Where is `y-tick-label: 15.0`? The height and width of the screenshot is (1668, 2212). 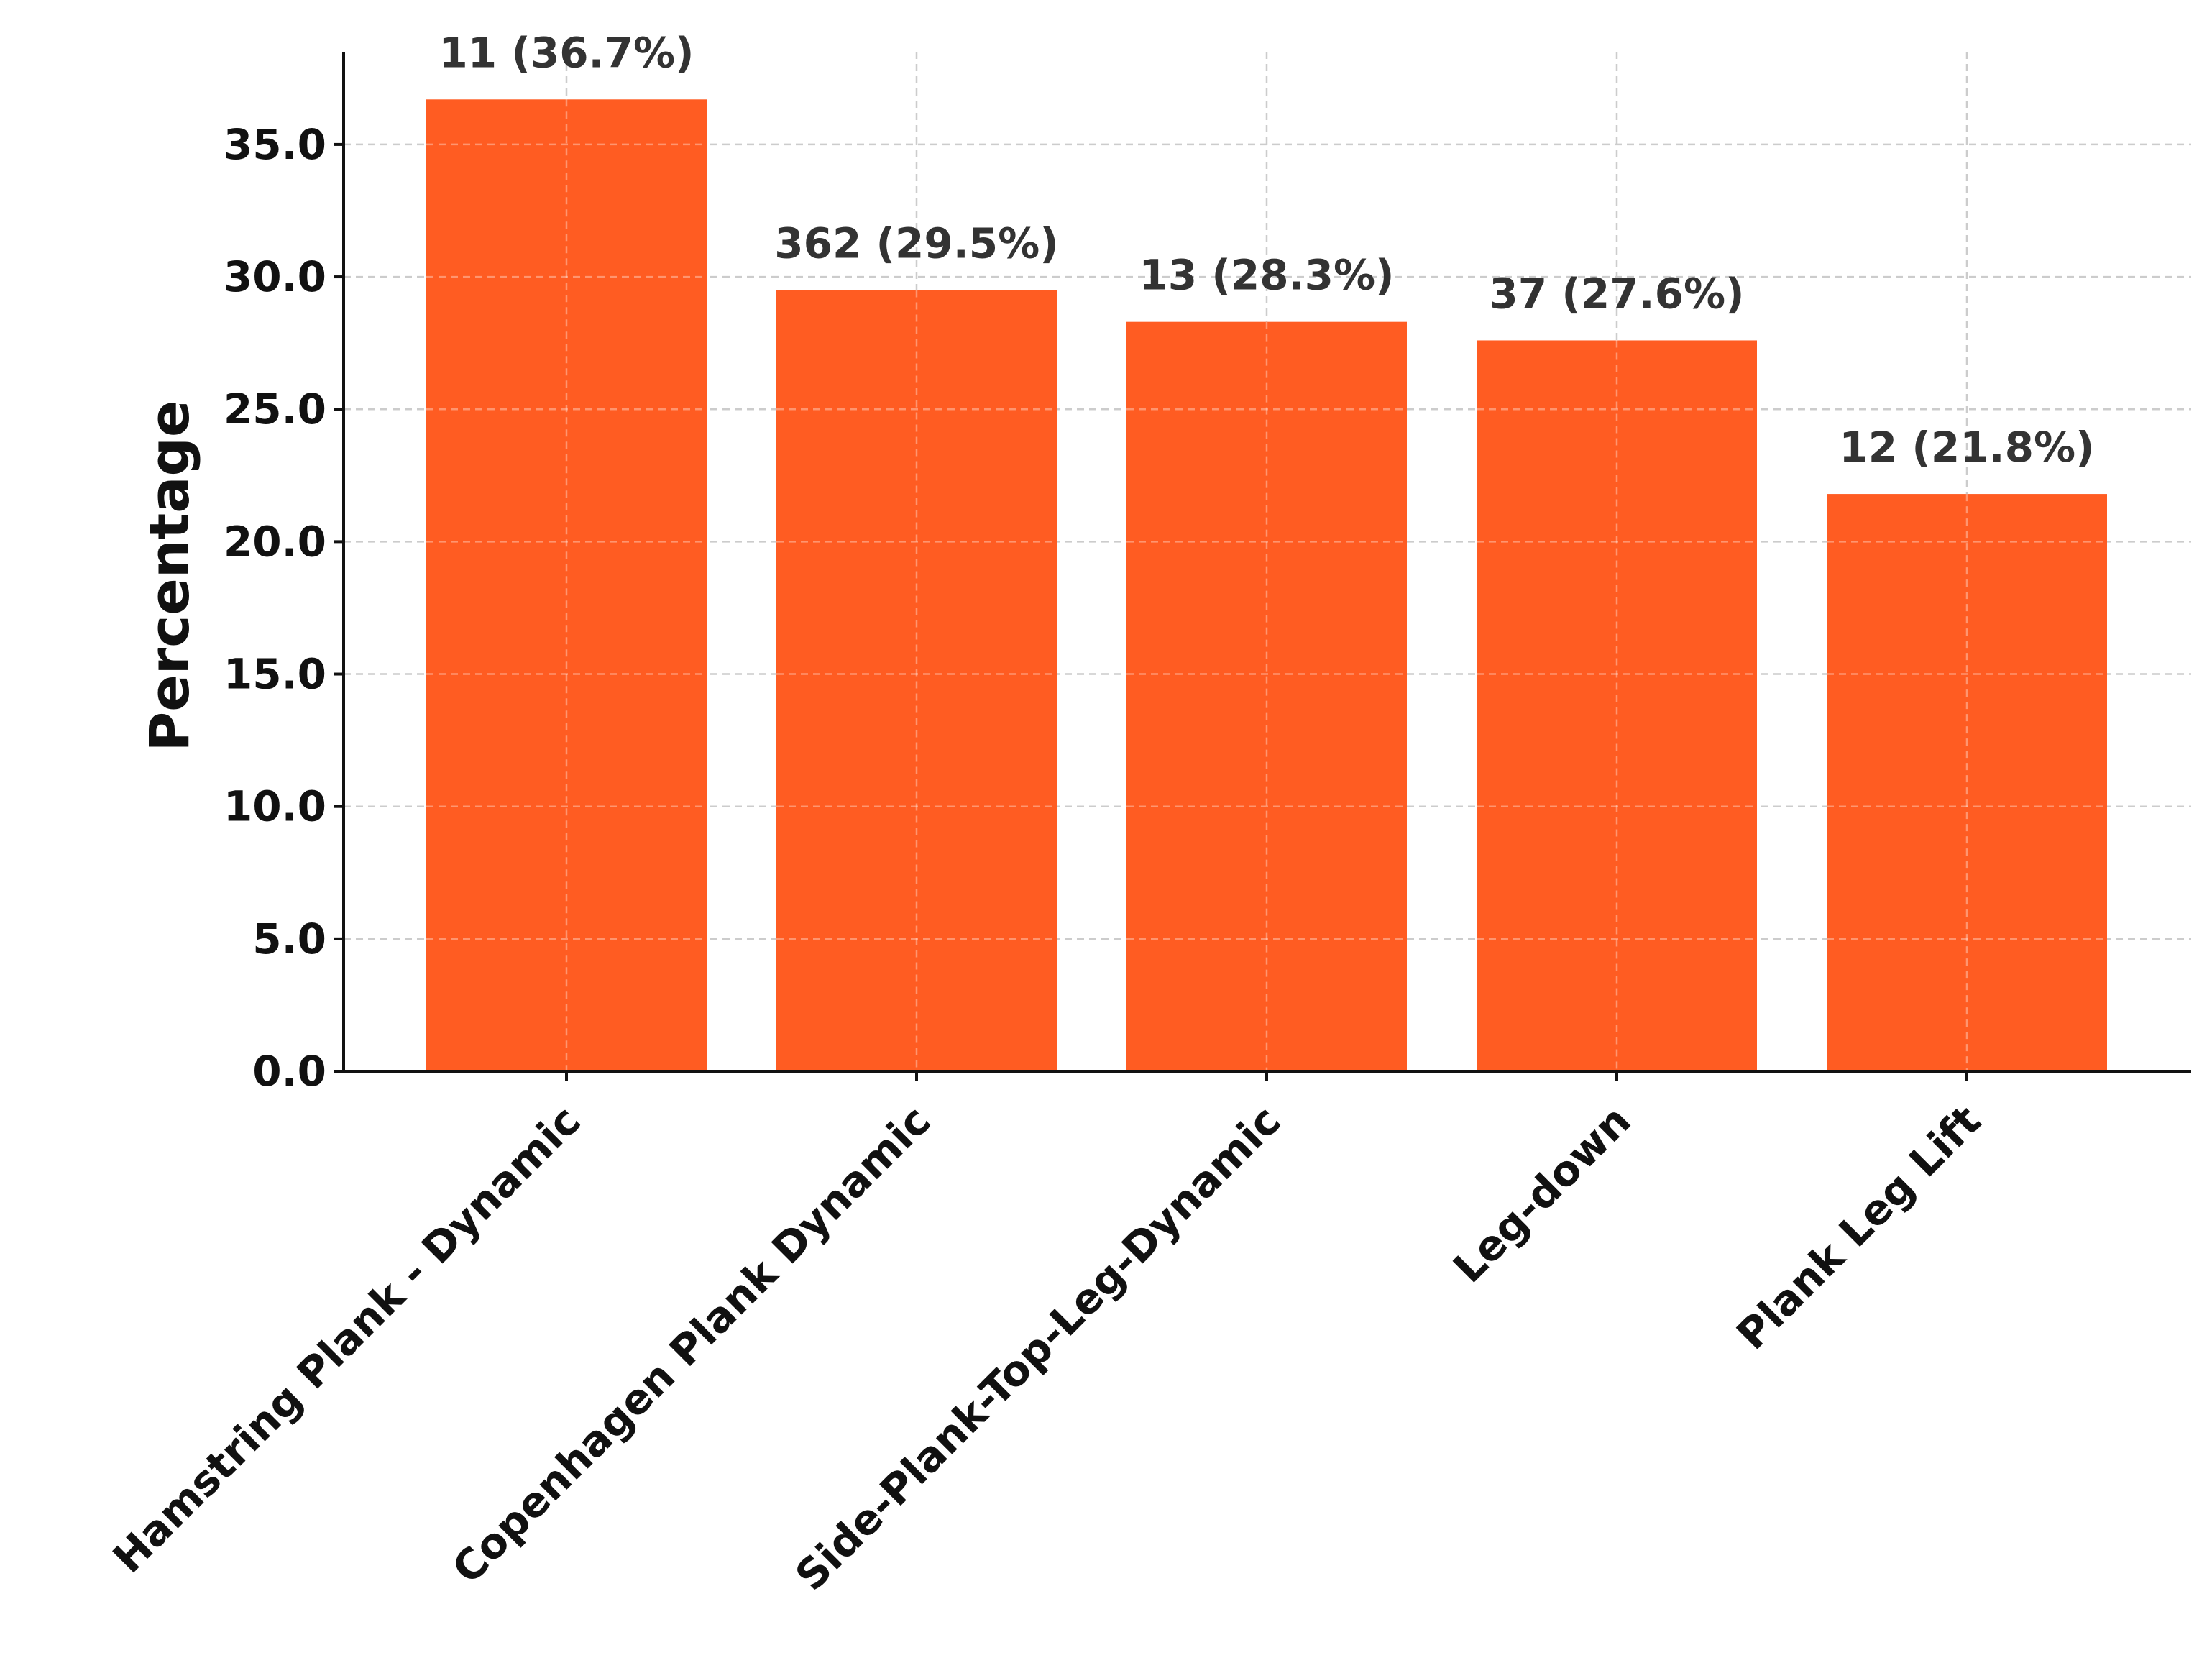 y-tick-label: 15.0 is located at coordinates (275, 675).